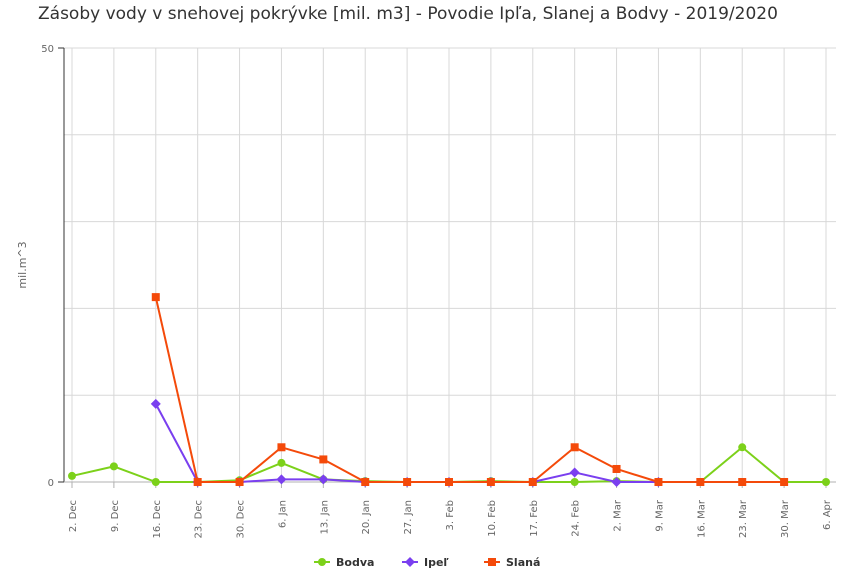  Describe the element at coordinates (73, 516) in the screenshot. I see `x-tick-label: 2. Dec` at that location.